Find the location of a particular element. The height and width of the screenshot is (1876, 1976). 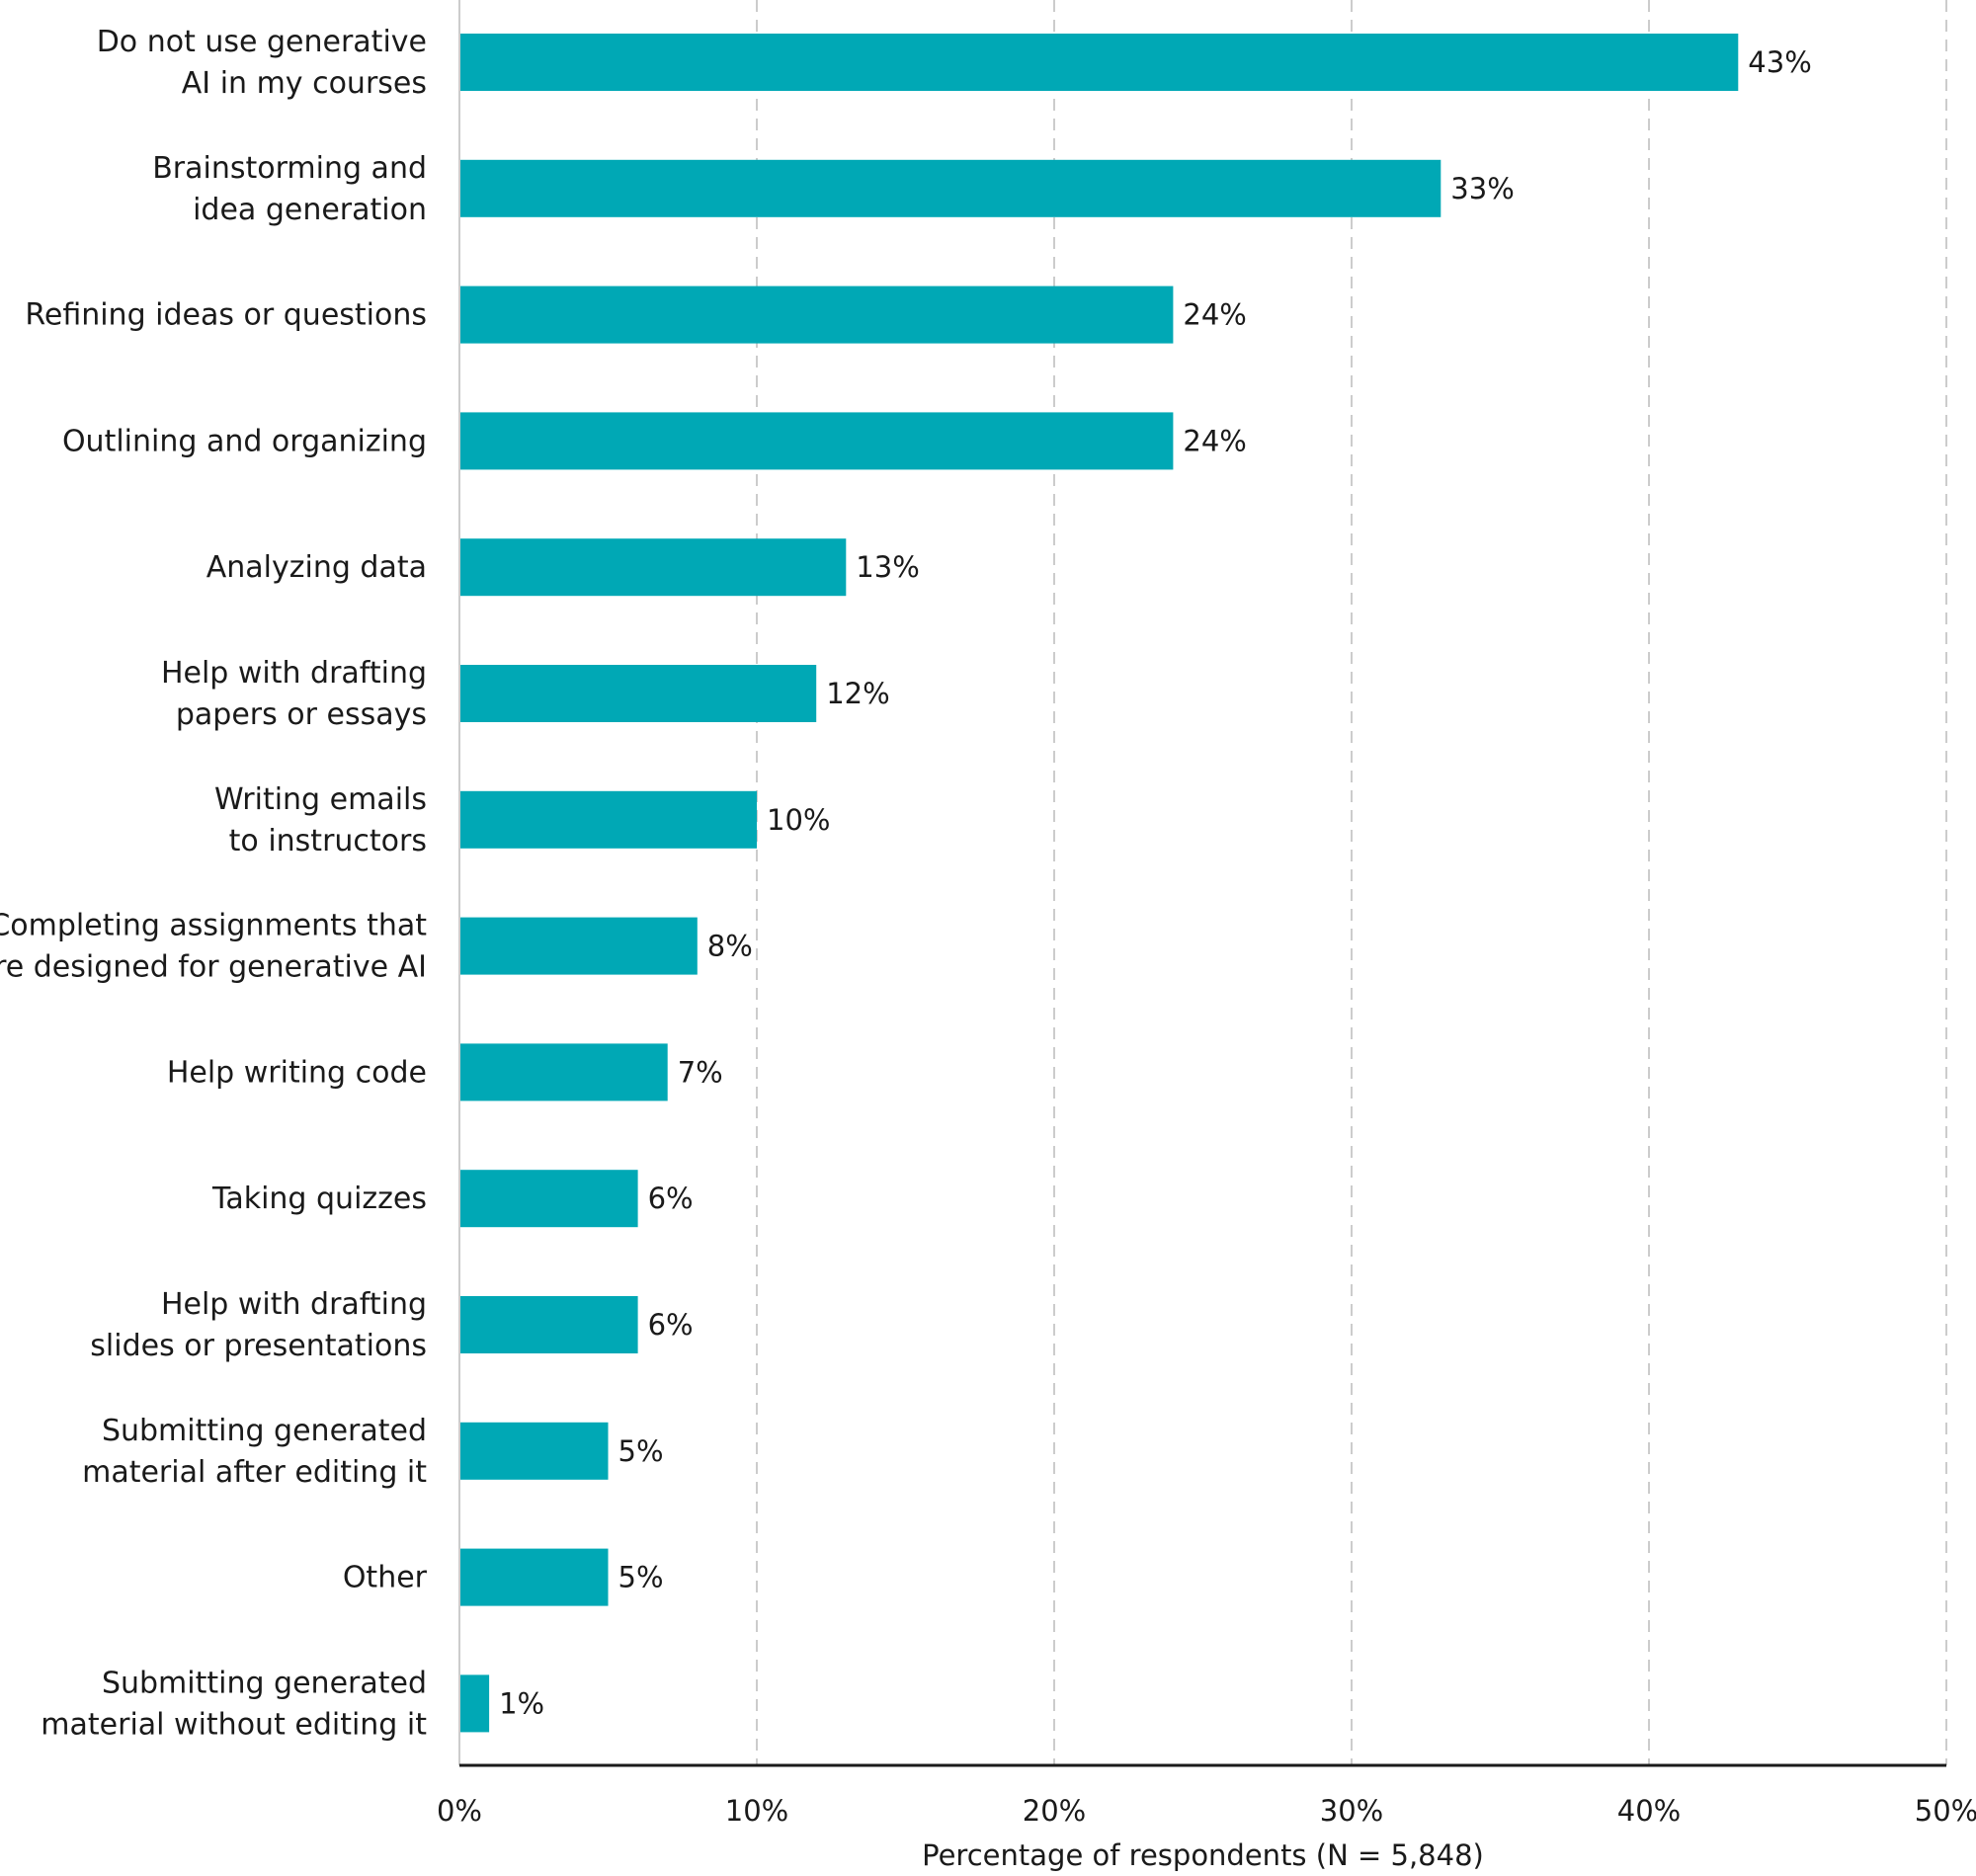

category-label: Other is located at coordinates (385, 1578).